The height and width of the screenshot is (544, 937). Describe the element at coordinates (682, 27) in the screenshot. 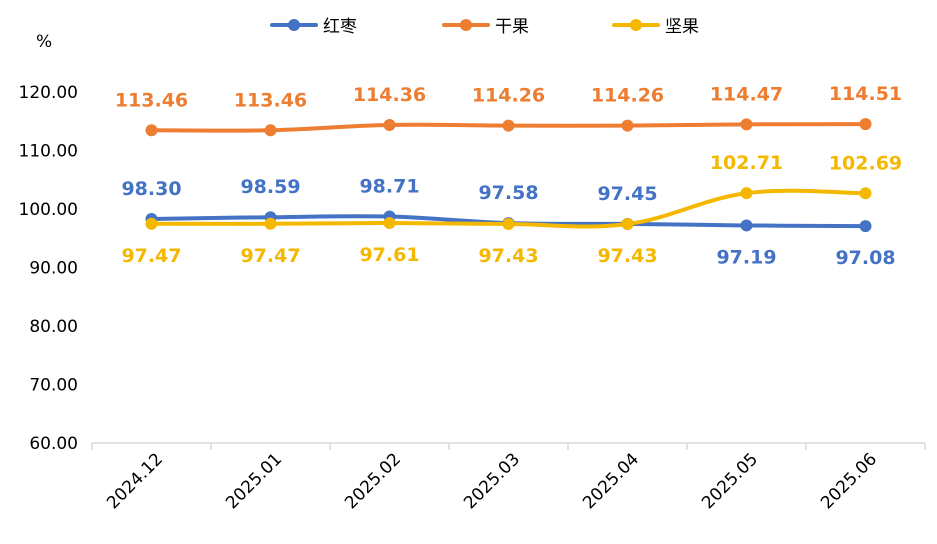

I see `legend-label: 坚果` at that location.